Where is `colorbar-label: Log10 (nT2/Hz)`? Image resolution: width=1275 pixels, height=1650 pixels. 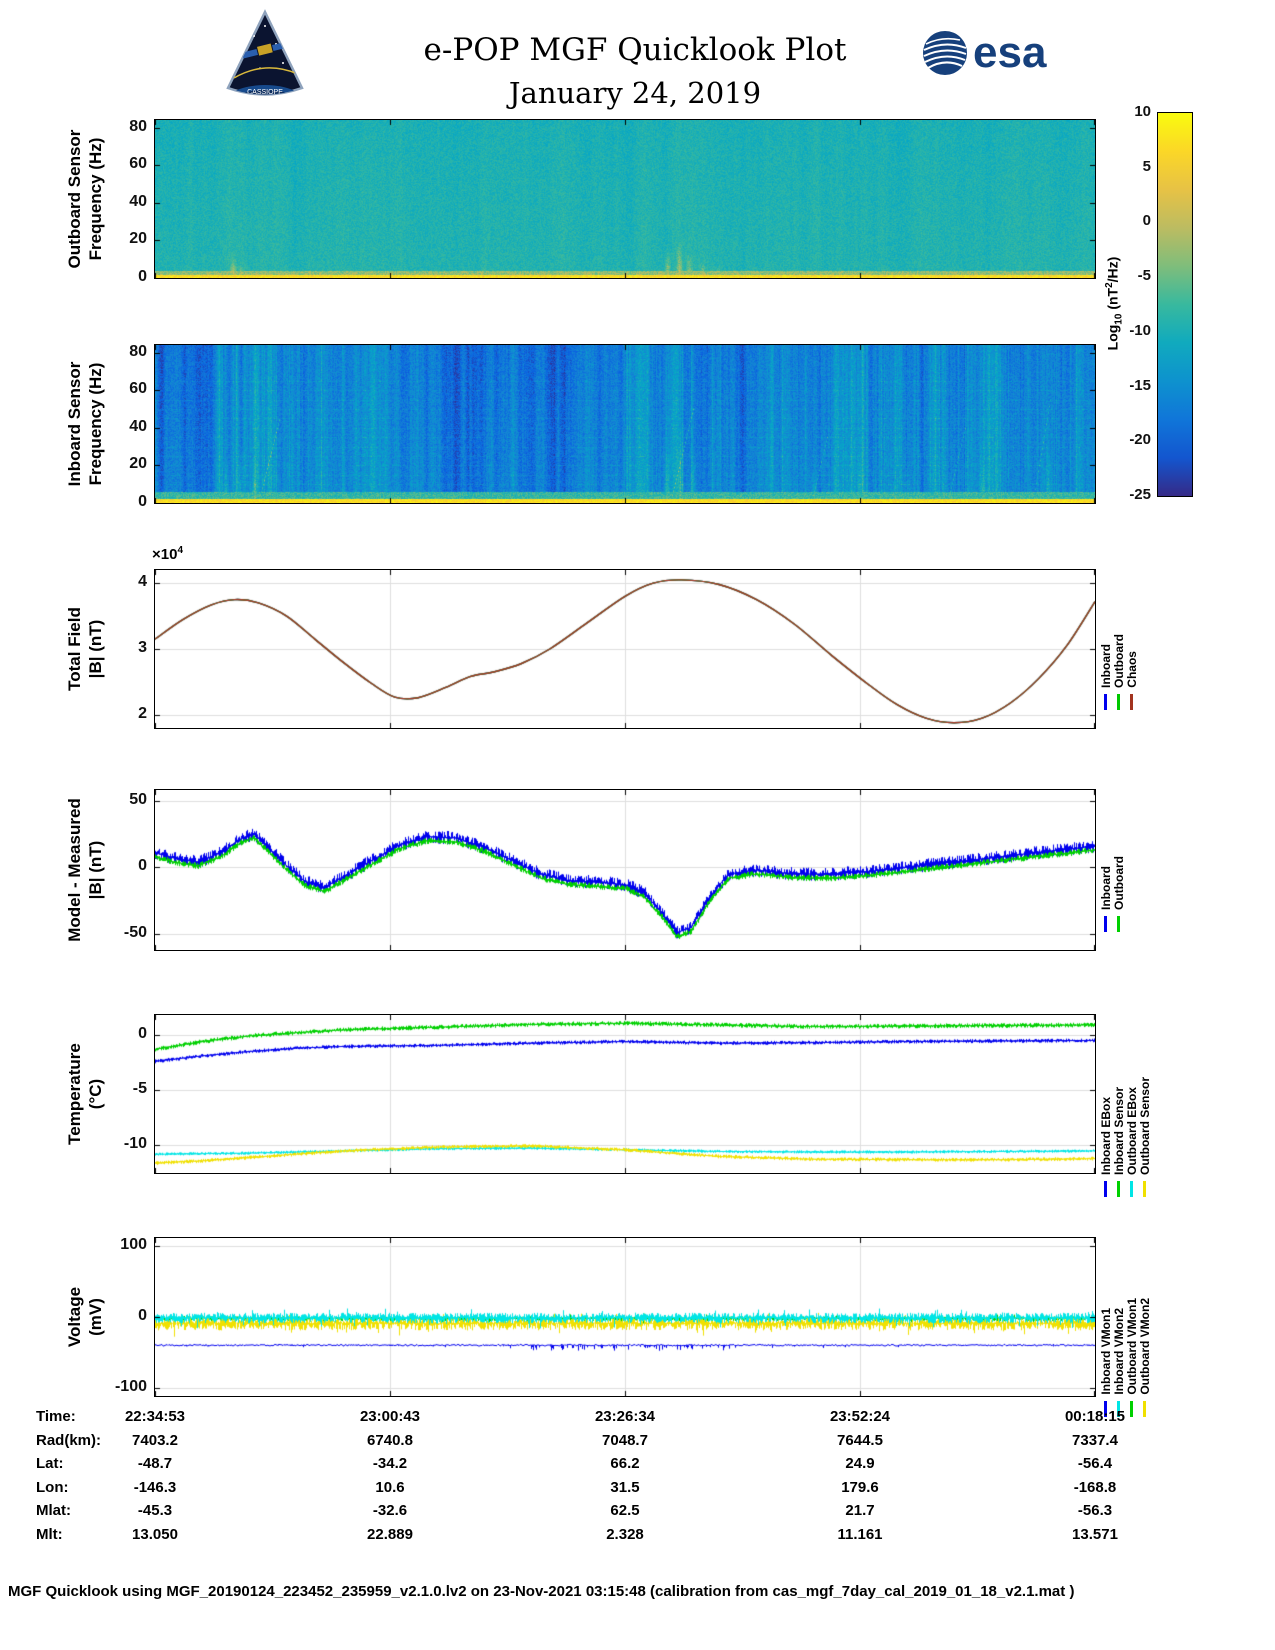 colorbar-label: Log10 (nT2/Hz) is located at coordinates (1114, 303).